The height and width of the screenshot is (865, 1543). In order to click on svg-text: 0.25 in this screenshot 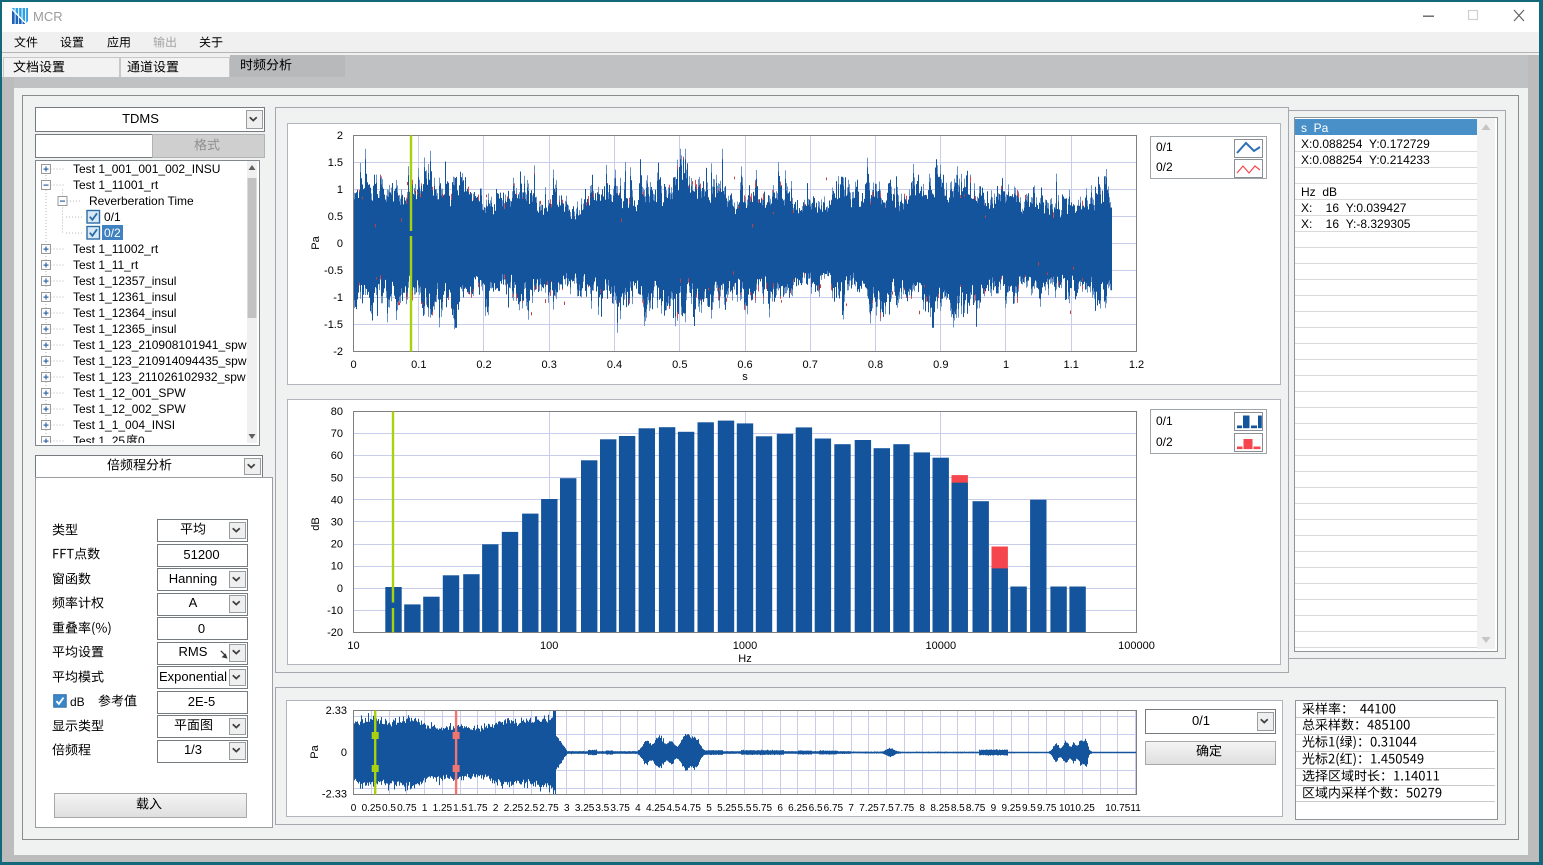, I will do `click(372, 808)`.